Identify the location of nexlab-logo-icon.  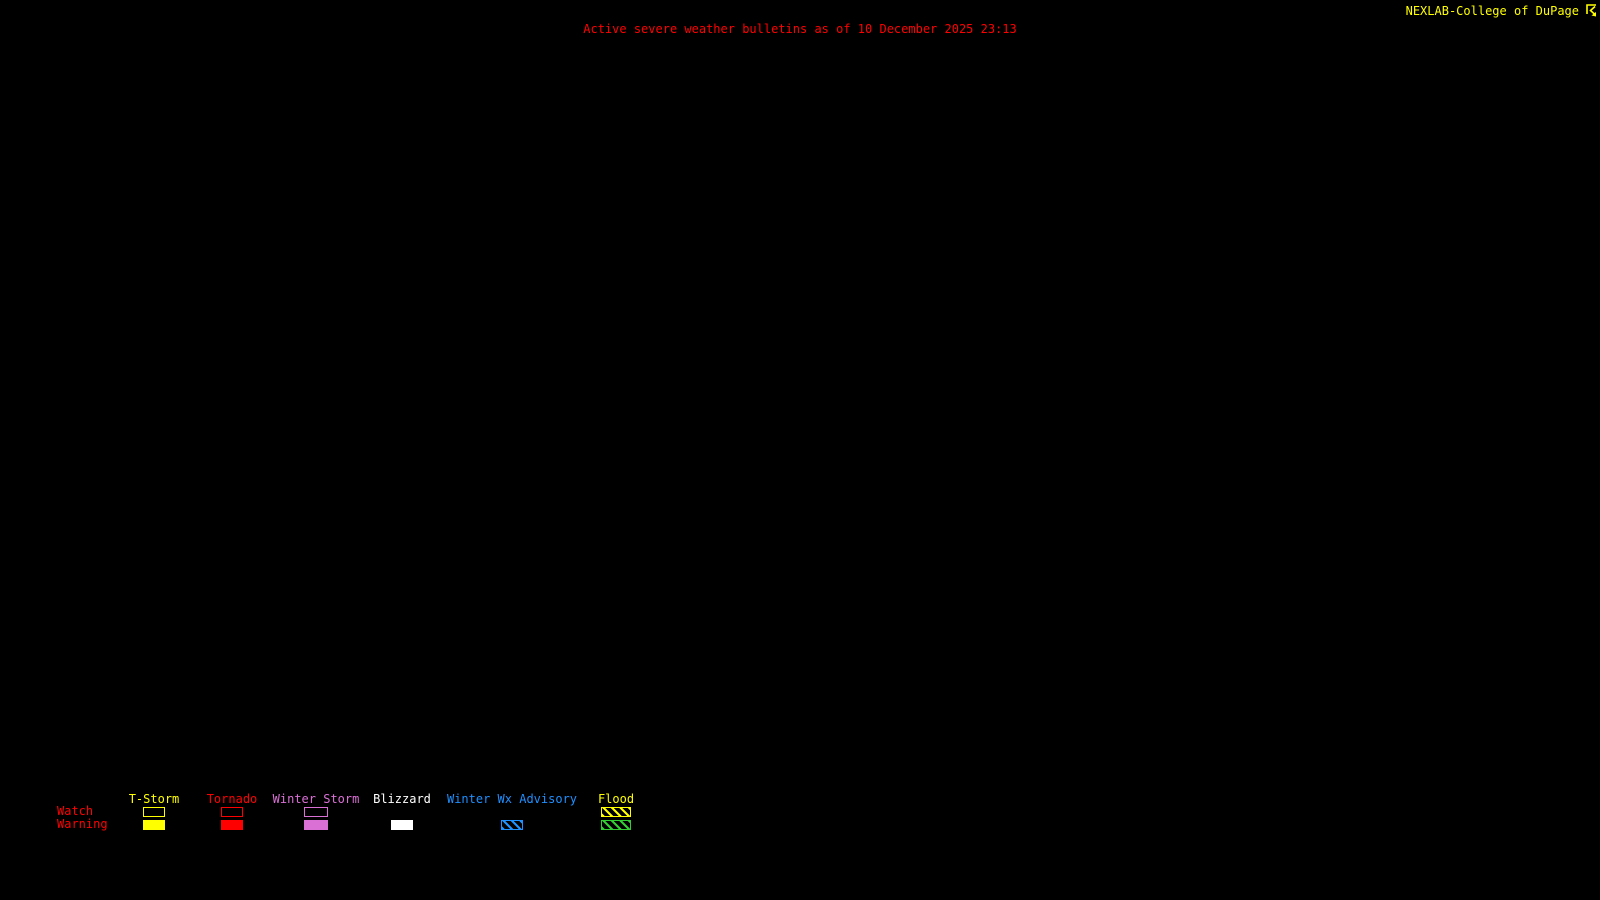
(1591, 10).